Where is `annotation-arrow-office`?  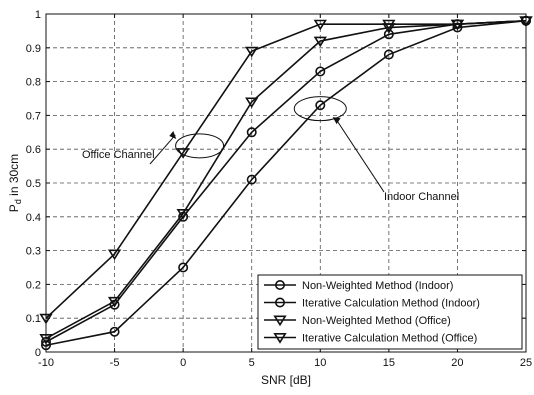 annotation-arrow-office is located at coordinates (162, 149).